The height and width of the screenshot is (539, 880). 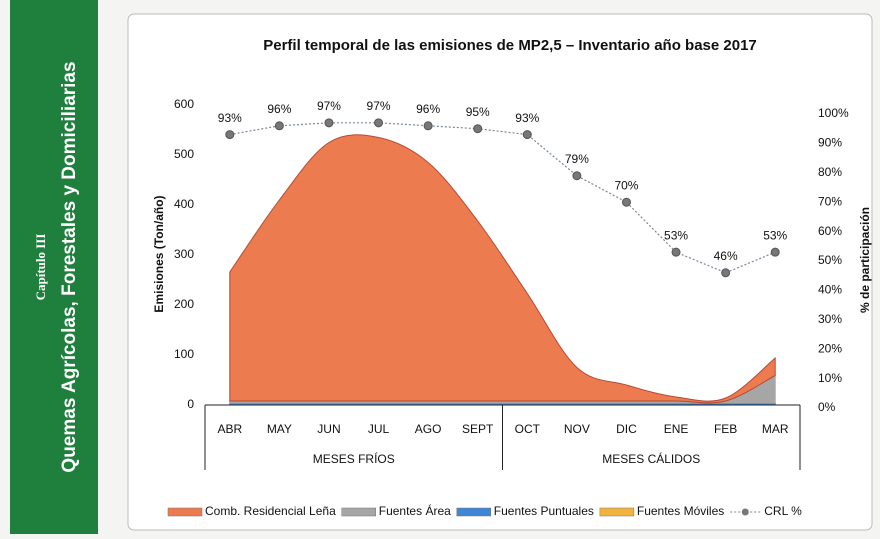 I want to click on y2-tick-label: 40%, so click(x=830, y=290).